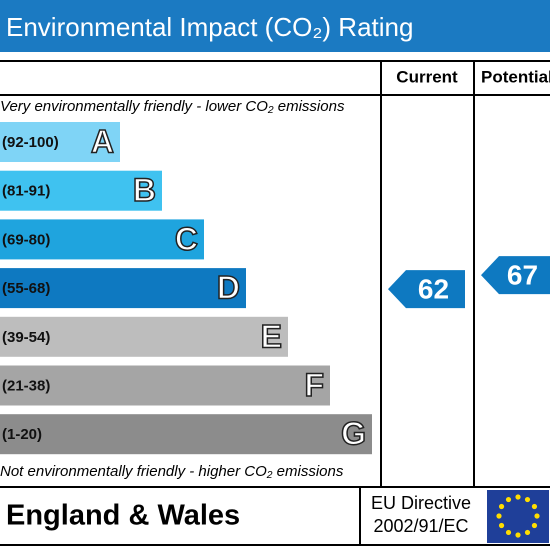  Describe the element at coordinates (30, 142) in the screenshot. I see `band-range: (92-100)` at that location.